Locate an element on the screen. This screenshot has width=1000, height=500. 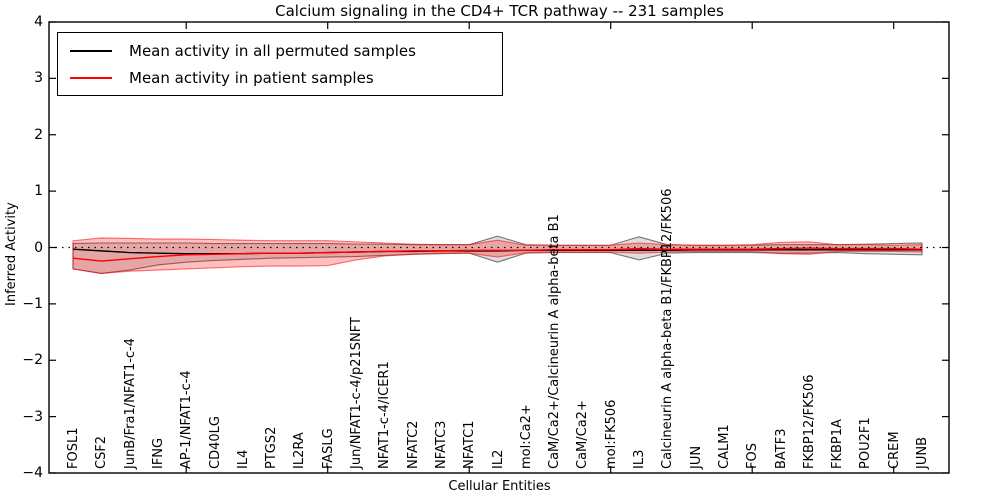
x-tick-label: IFNG is located at coordinates (158, 453).